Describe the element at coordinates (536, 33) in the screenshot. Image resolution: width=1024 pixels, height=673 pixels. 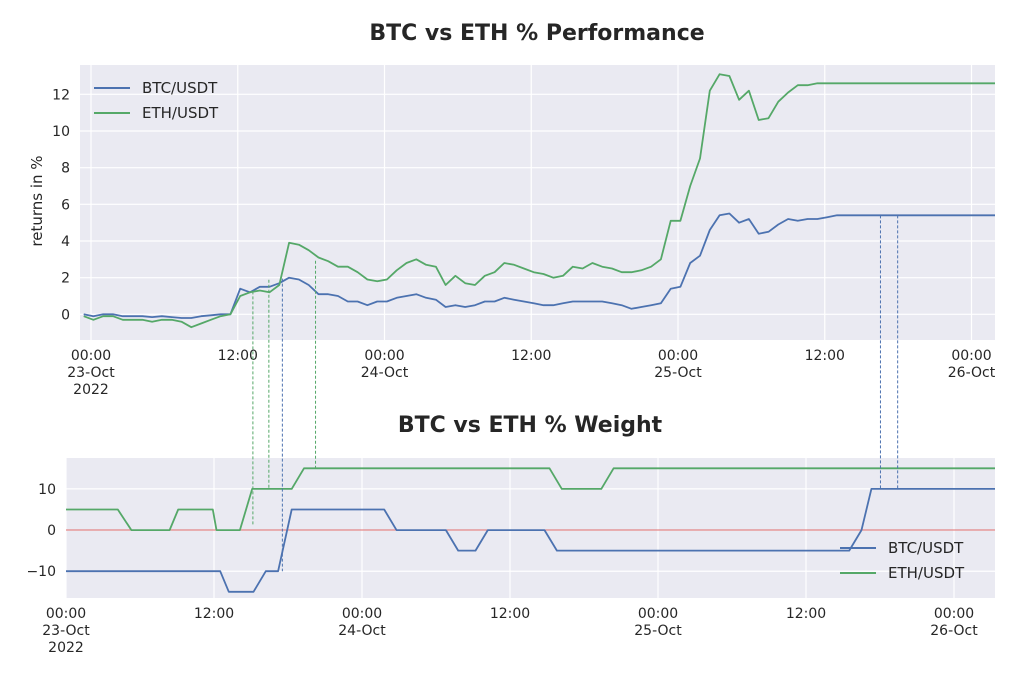
I see `chart-title-performance: BTC vs ETH % Performance` at that location.